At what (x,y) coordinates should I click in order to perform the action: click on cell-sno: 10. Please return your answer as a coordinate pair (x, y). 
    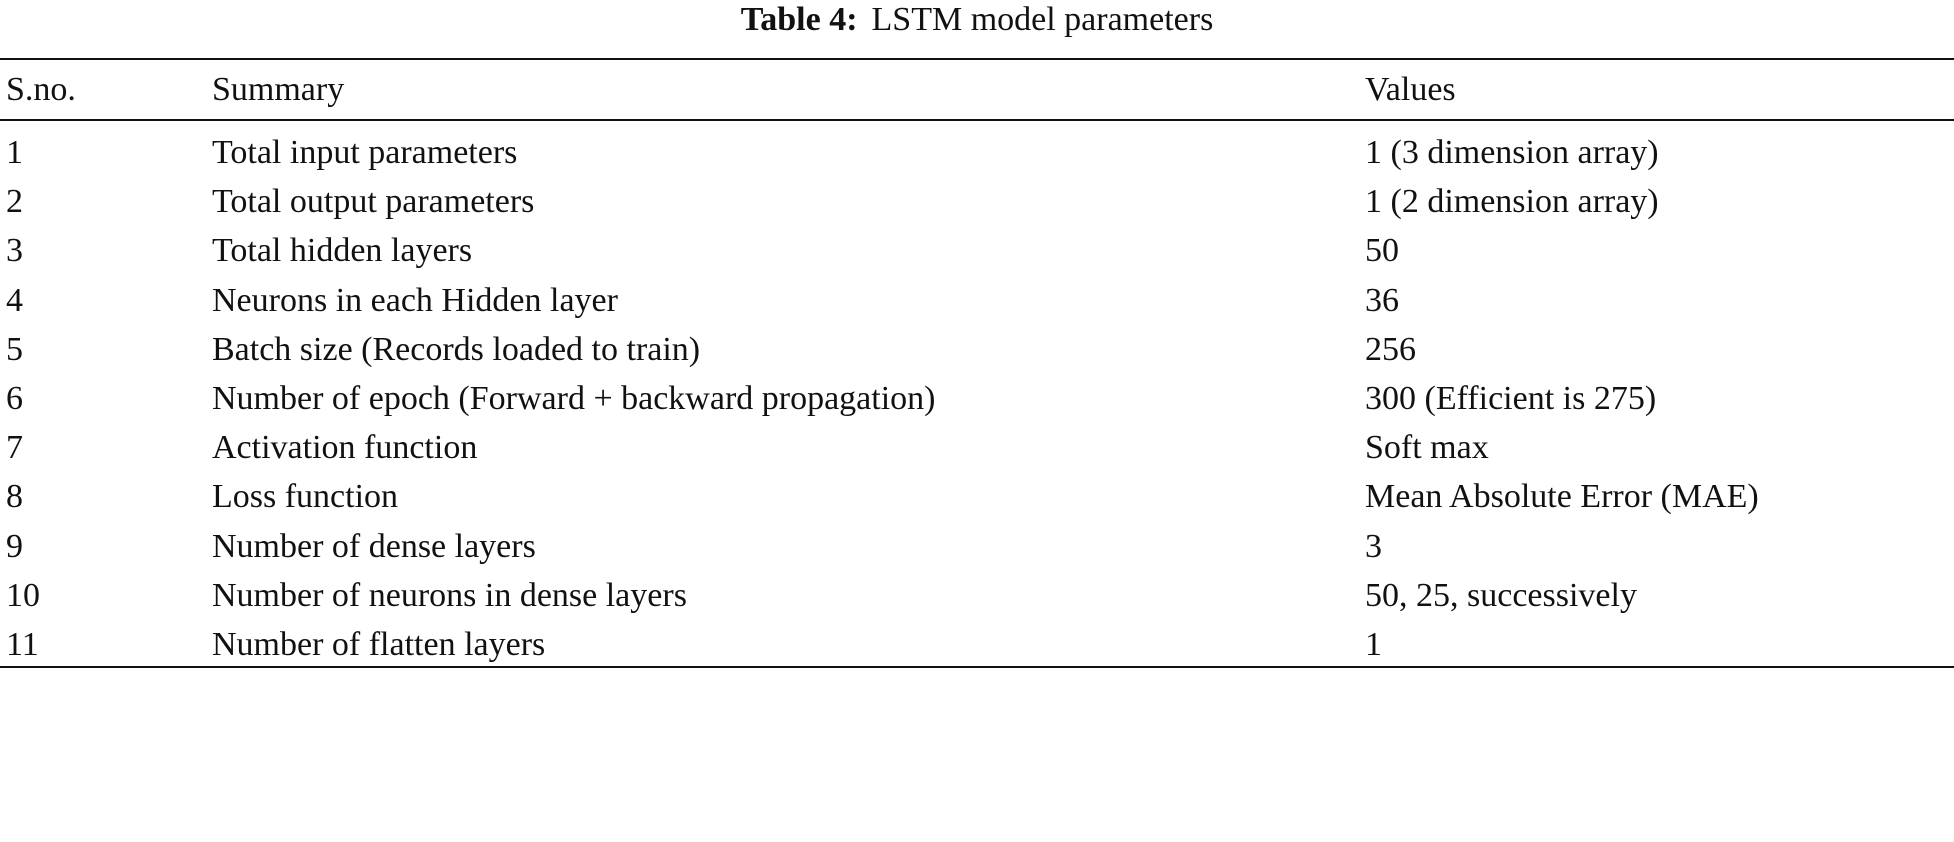
    Looking at the image, I should click on (23, 595).